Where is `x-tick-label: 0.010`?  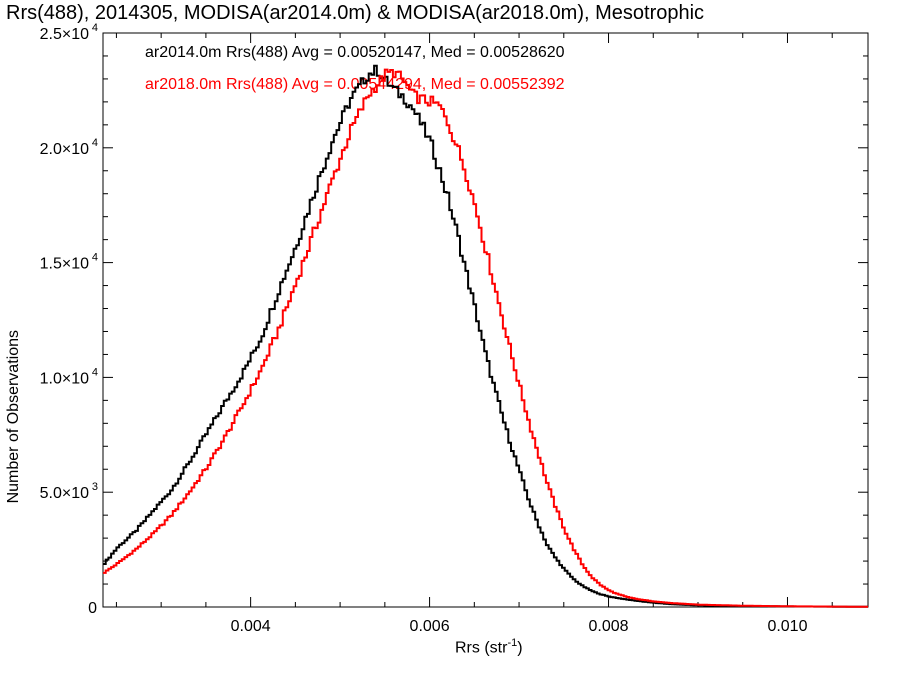
x-tick-label: 0.010 is located at coordinates (787, 626).